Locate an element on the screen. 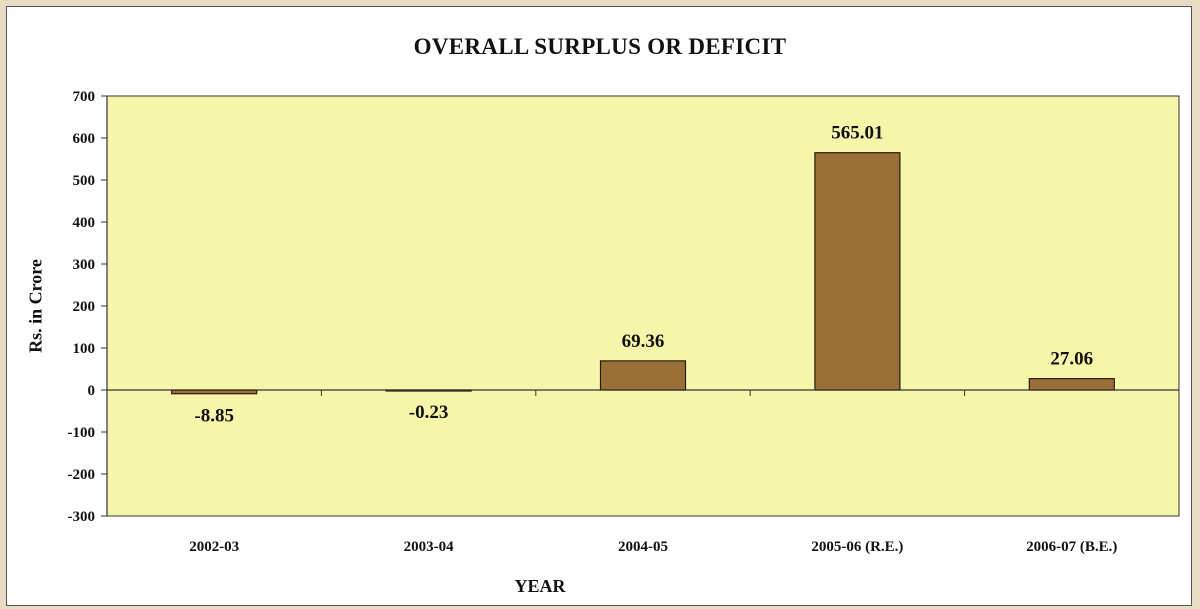  data-label: 69.36 is located at coordinates (643, 341).